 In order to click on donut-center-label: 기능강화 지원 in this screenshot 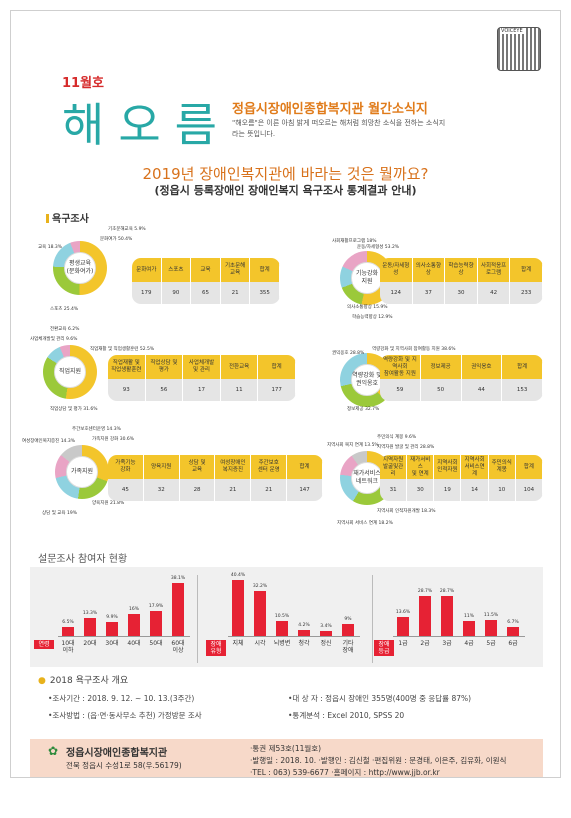, I will do `click(367, 278)`.